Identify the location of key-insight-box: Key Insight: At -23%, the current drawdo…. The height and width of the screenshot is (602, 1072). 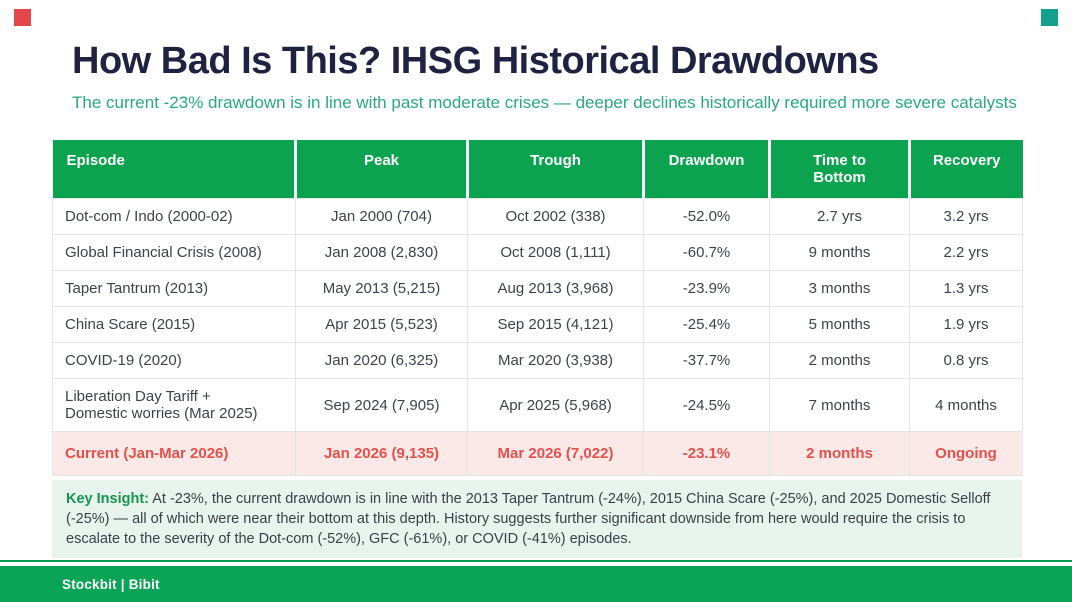
(537, 519).